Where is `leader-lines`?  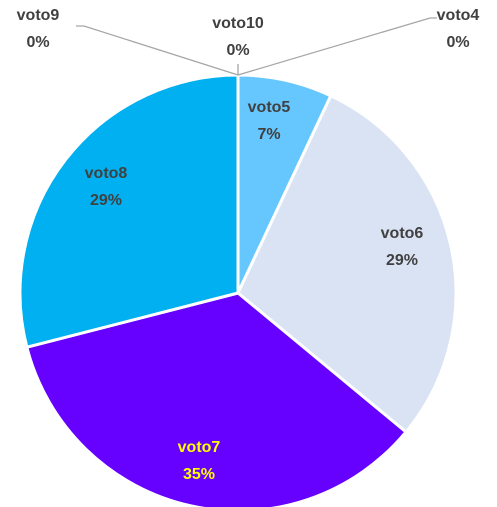 leader-lines is located at coordinates (256, 46).